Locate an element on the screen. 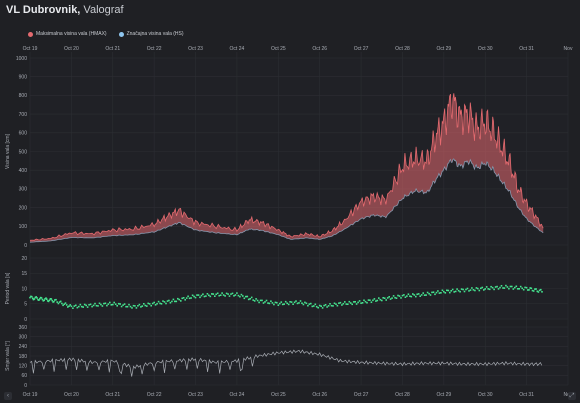 The height and width of the screenshot is (403, 580). x-tick-label-bottom: Oct 29 is located at coordinates (443, 395).